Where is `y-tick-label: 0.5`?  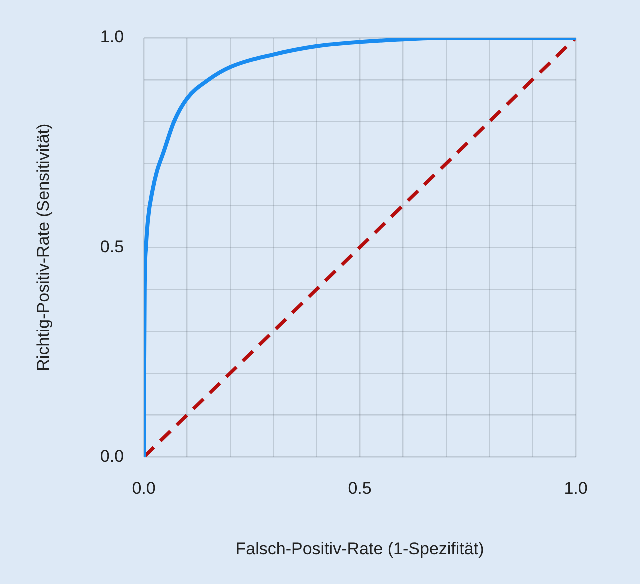 y-tick-label: 0.5 is located at coordinates (112, 246).